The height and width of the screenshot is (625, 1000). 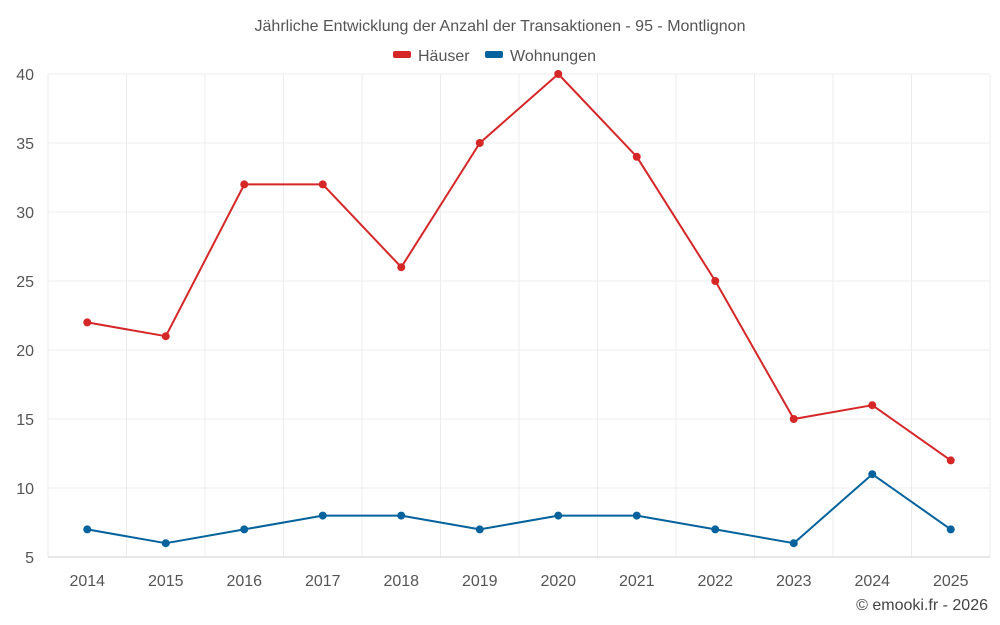 I want to click on legend: Häuser Wohnungen, so click(x=494, y=56).